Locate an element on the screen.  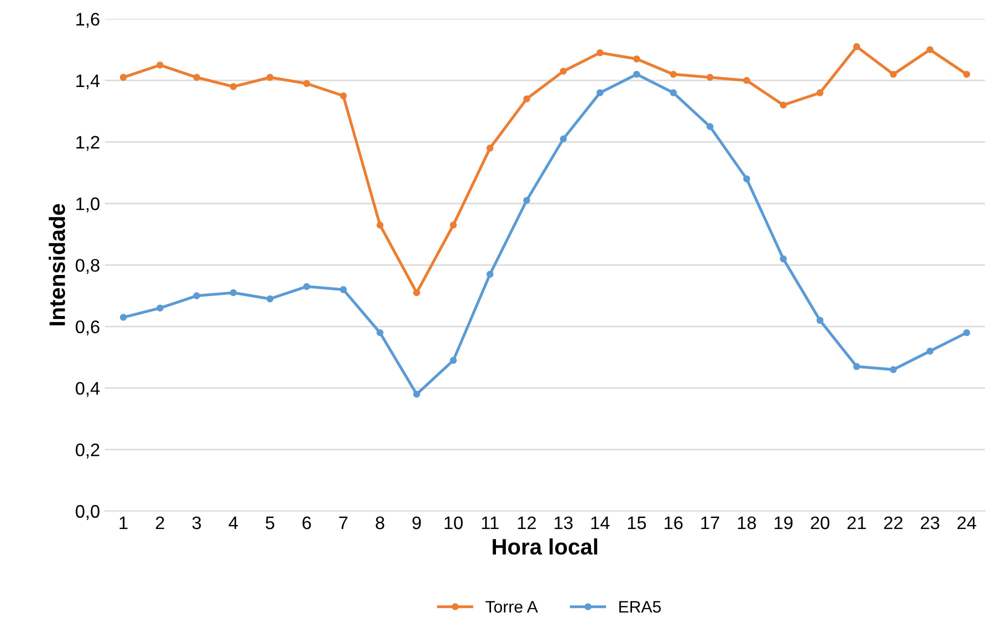
x-tick-label: 16 is located at coordinates (673, 523).